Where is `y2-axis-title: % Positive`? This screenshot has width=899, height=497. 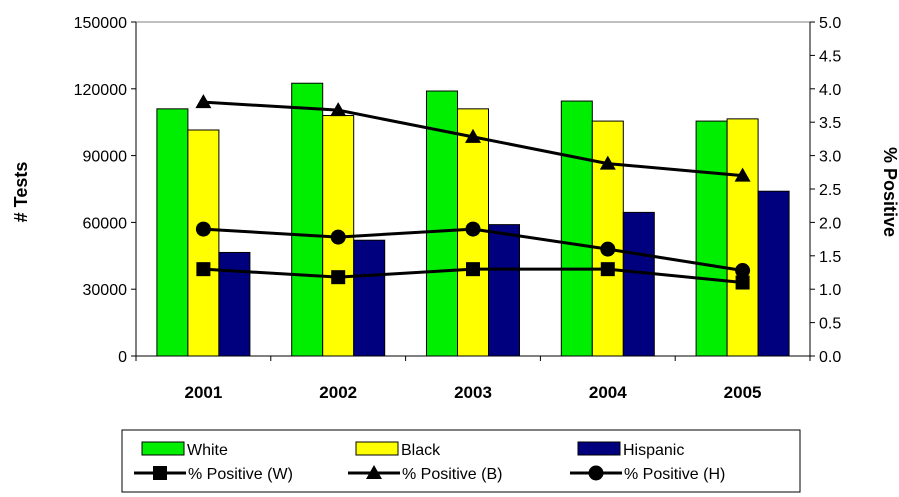 y2-axis-title: % Positive is located at coordinates (889, 192).